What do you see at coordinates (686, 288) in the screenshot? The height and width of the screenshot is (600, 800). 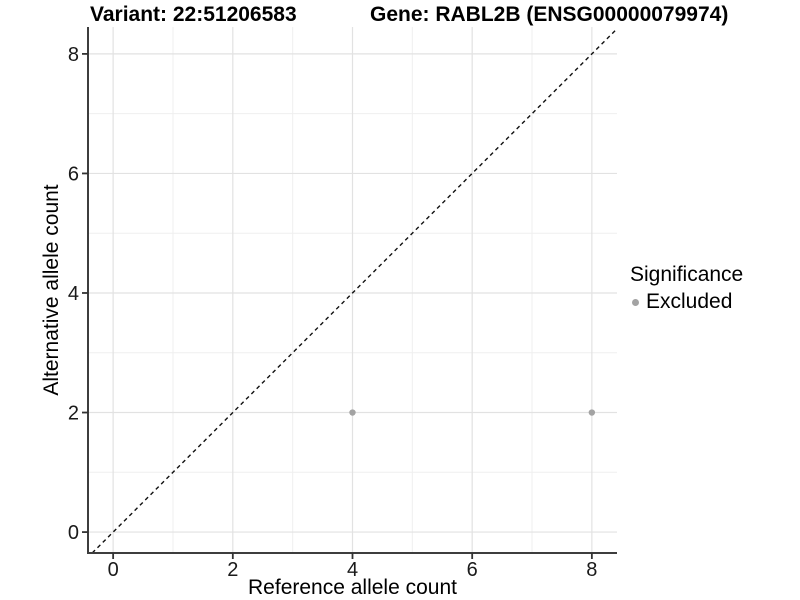 I see `legend: Significance Excluded` at bounding box center [686, 288].